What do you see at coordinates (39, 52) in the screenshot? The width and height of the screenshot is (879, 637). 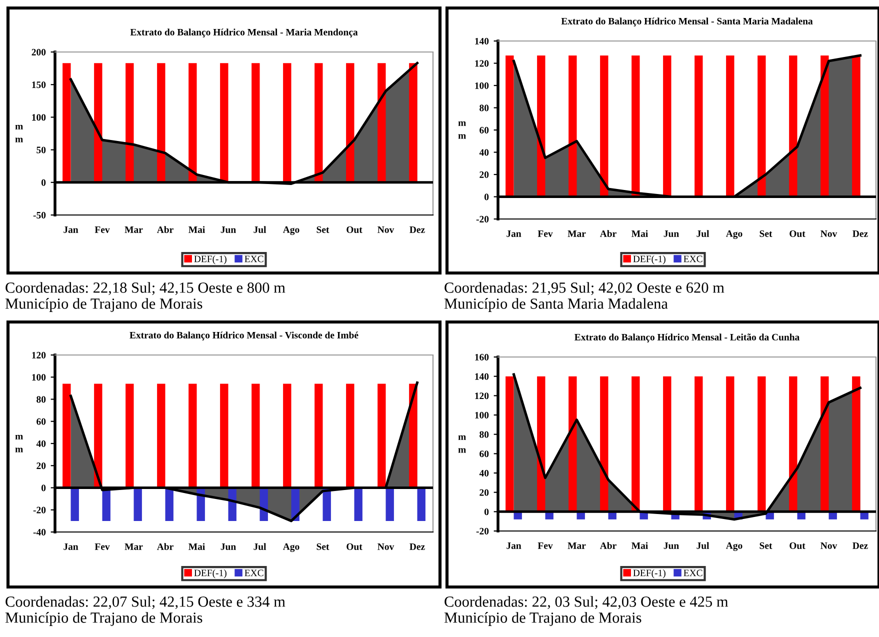 I see `y-tick-label: 200` at bounding box center [39, 52].